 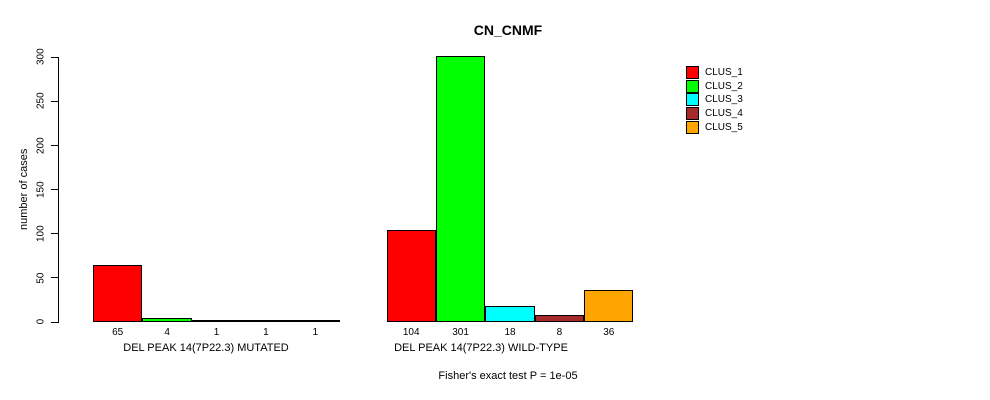 I want to click on y-axis-tick-label: 250, so click(x=41, y=101).